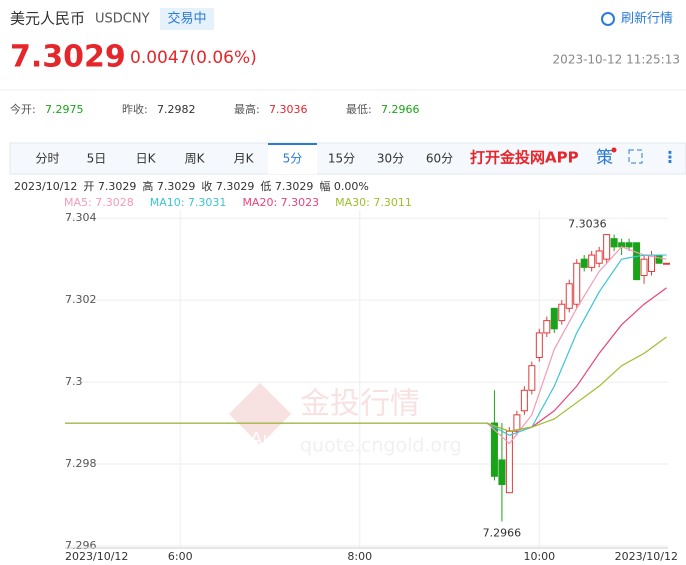  What do you see at coordinates (193, 58) in the screenshot?
I see `change: 0.0047(0.06%)` at bounding box center [193, 58].